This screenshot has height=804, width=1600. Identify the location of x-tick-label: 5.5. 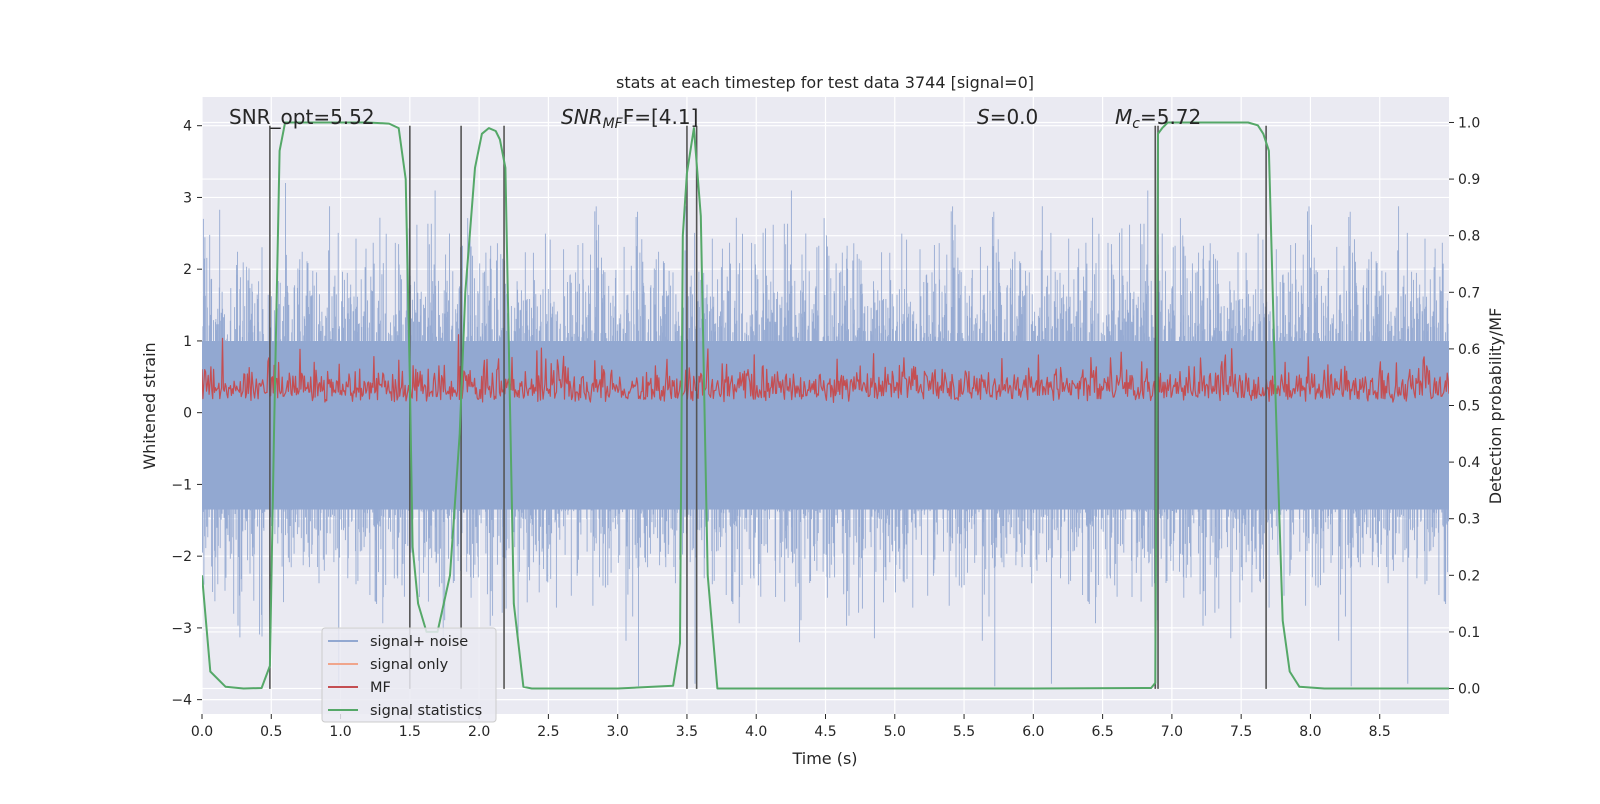
(964, 732).